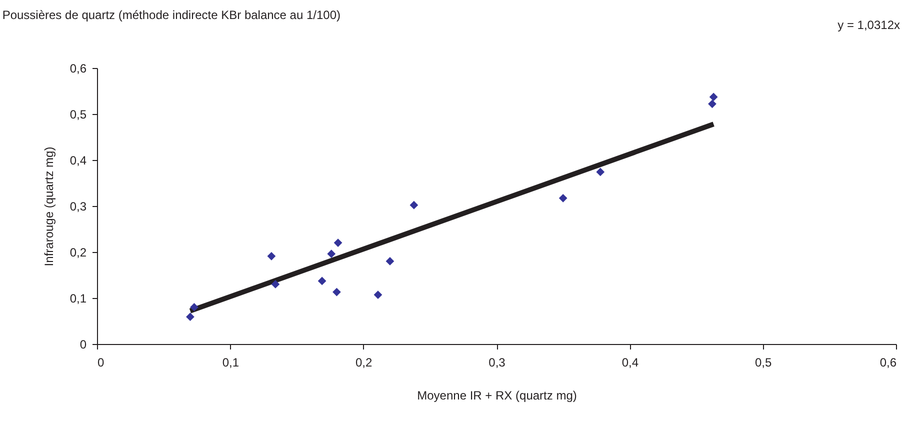 The image size is (908, 424). What do you see at coordinates (49, 206) in the screenshot?
I see `y-axis-title: Infrarouge (quartz mg)` at bounding box center [49, 206].